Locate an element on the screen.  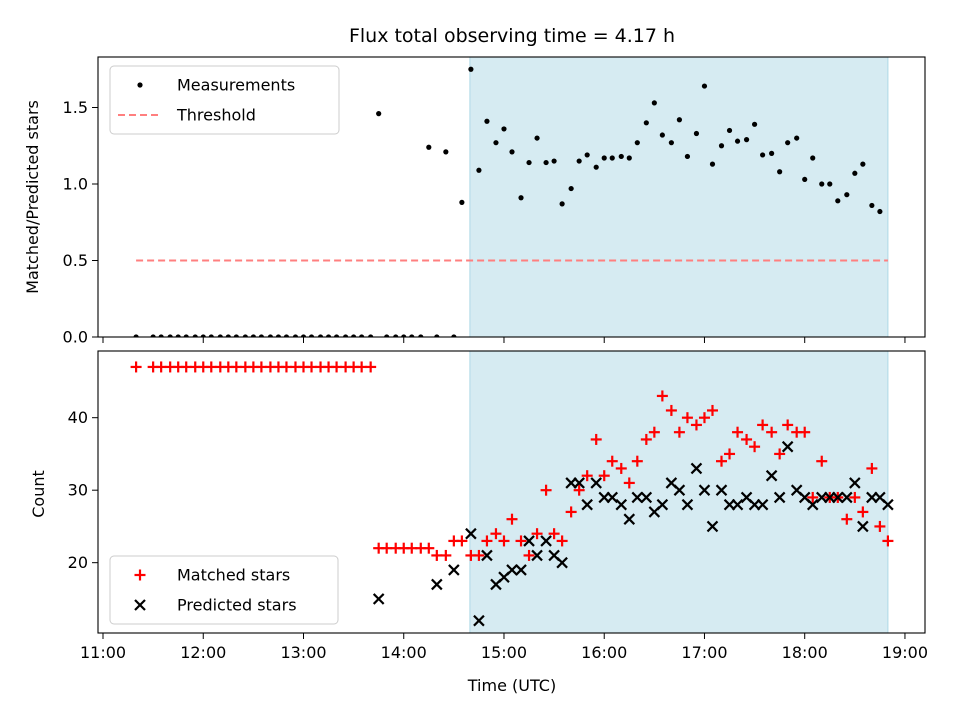
x-tick-label: 13:00 is located at coordinates (303, 652).